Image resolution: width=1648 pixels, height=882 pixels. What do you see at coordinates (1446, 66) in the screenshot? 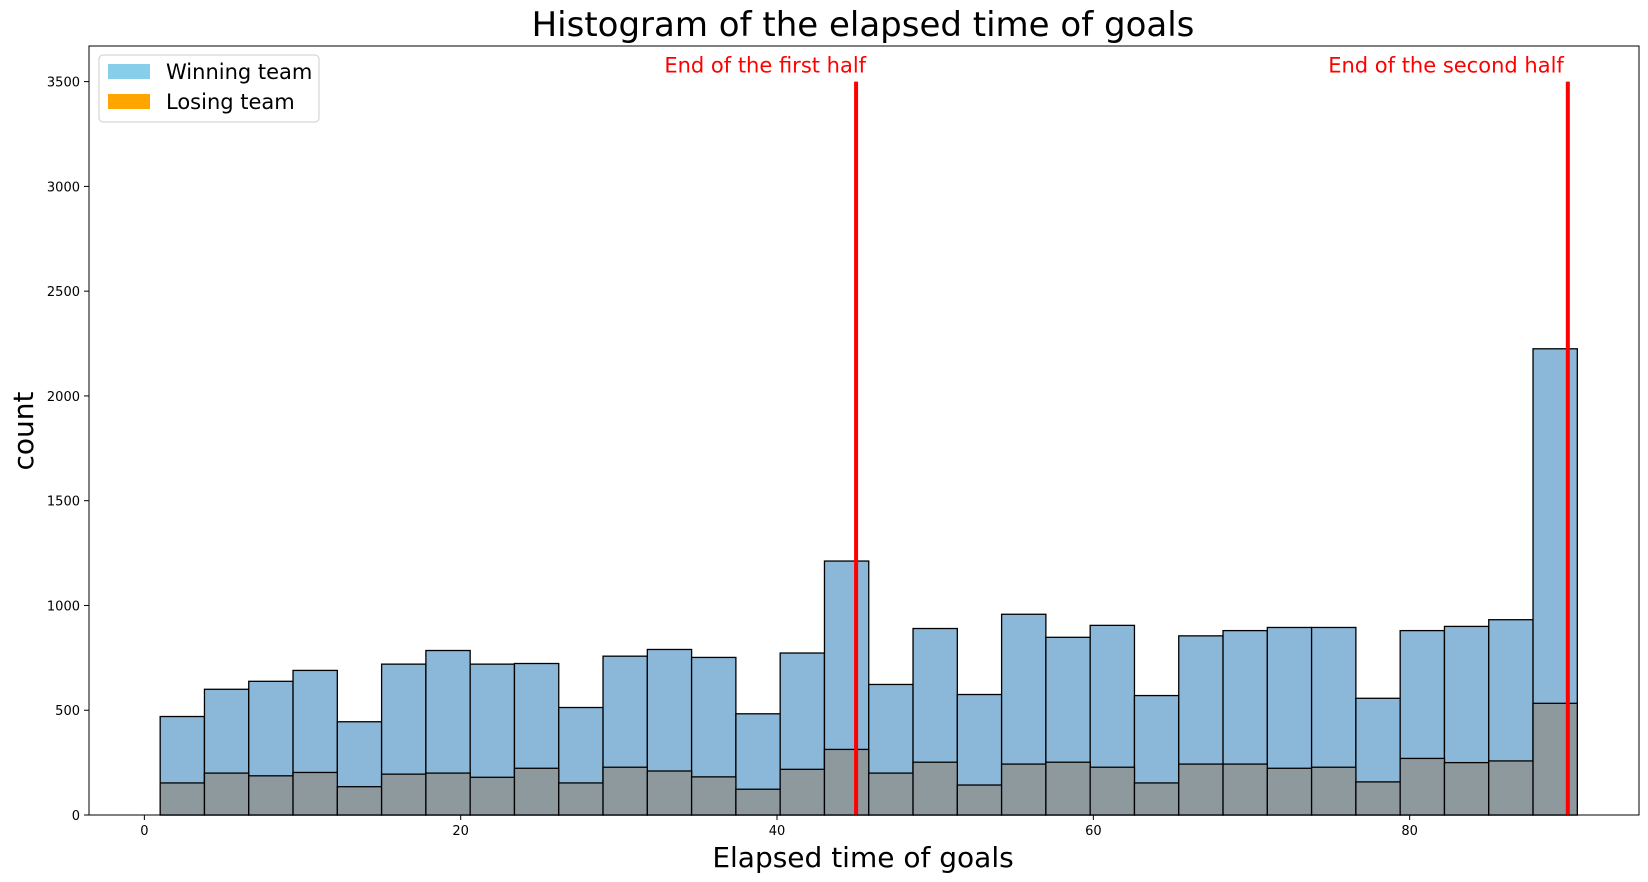
I see `annotation-label: End of the second half` at bounding box center [1446, 66].